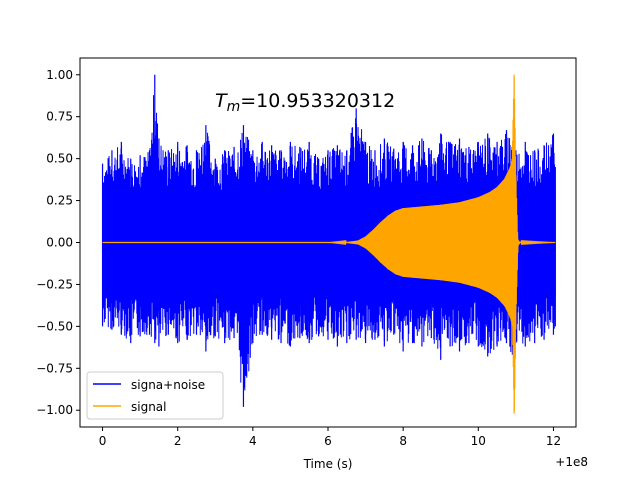 The height and width of the screenshot is (480, 640). What do you see at coordinates (54, 284) in the screenshot?
I see `y-tick-label: −0.25` at bounding box center [54, 284].